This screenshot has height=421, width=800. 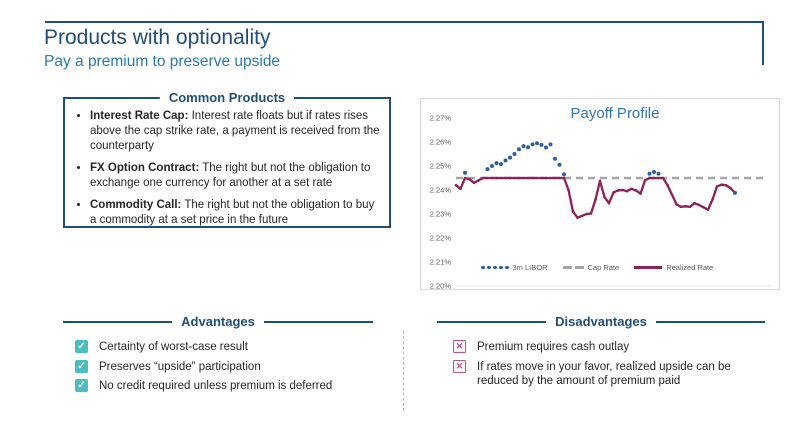 I want to click on list-item: ✕ Premium requires cash outlay, so click(x=609, y=347).